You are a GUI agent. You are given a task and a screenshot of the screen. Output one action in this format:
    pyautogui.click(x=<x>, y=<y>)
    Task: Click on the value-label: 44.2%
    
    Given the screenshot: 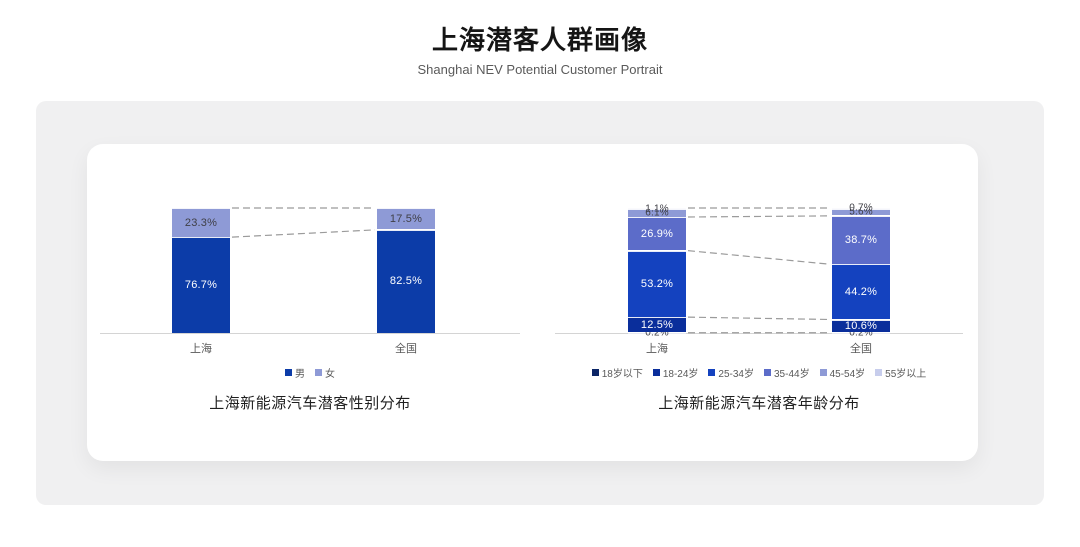 What is the action you would take?
    pyautogui.click(x=861, y=291)
    